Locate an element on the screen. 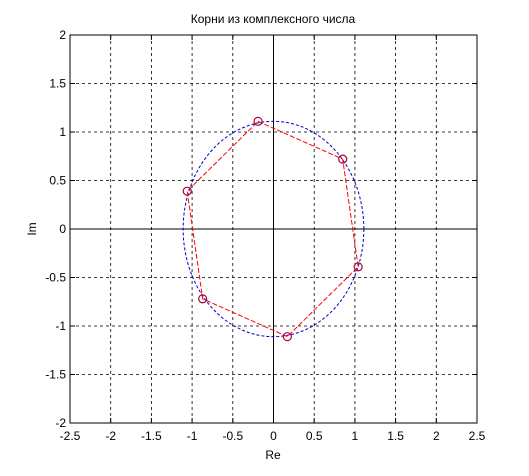 The image size is (529, 476). y-tick-label: -2 is located at coordinates (60, 423).